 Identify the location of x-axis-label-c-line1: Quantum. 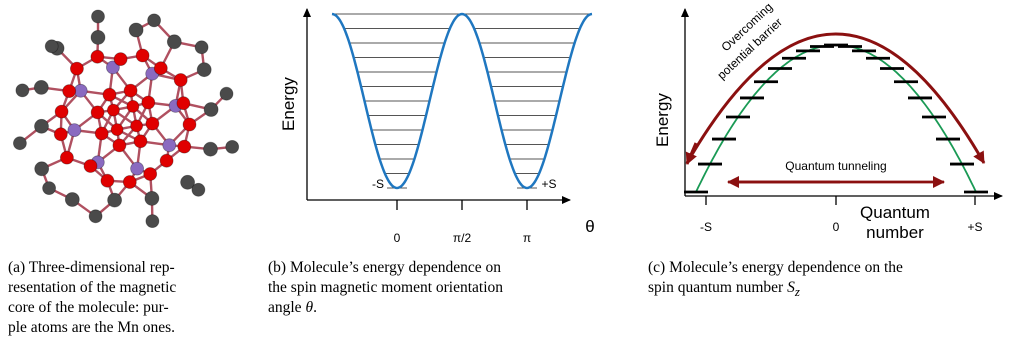
(895, 212).